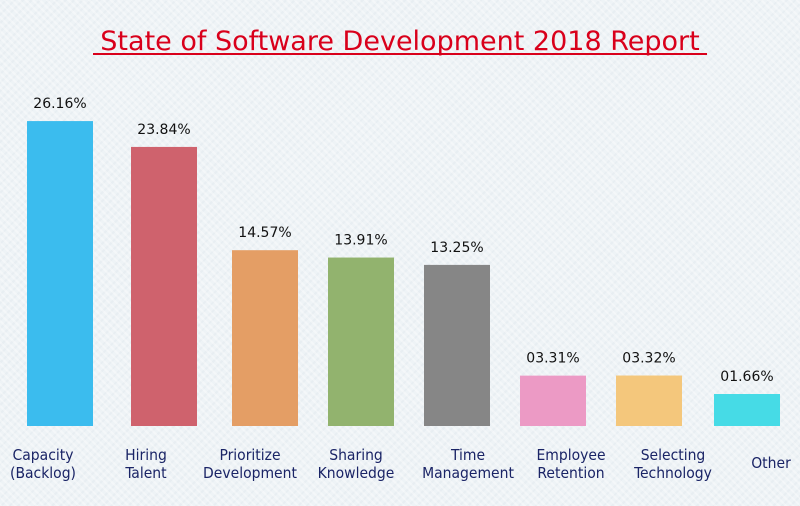 Image resolution: width=800 pixels, height=506 pixels. What do you see at coordinates (552, 359) in the screenshot?
I see `data-label: 03.31%` at bounding box center [552, 359].